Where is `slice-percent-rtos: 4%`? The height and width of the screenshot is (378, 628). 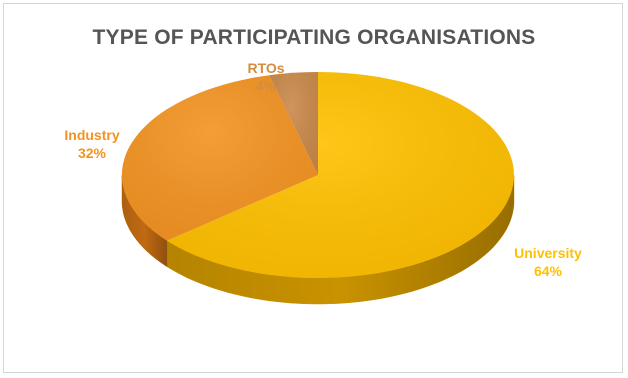
slice-percent-rtos: 4% is located at coordinates (266, 86).